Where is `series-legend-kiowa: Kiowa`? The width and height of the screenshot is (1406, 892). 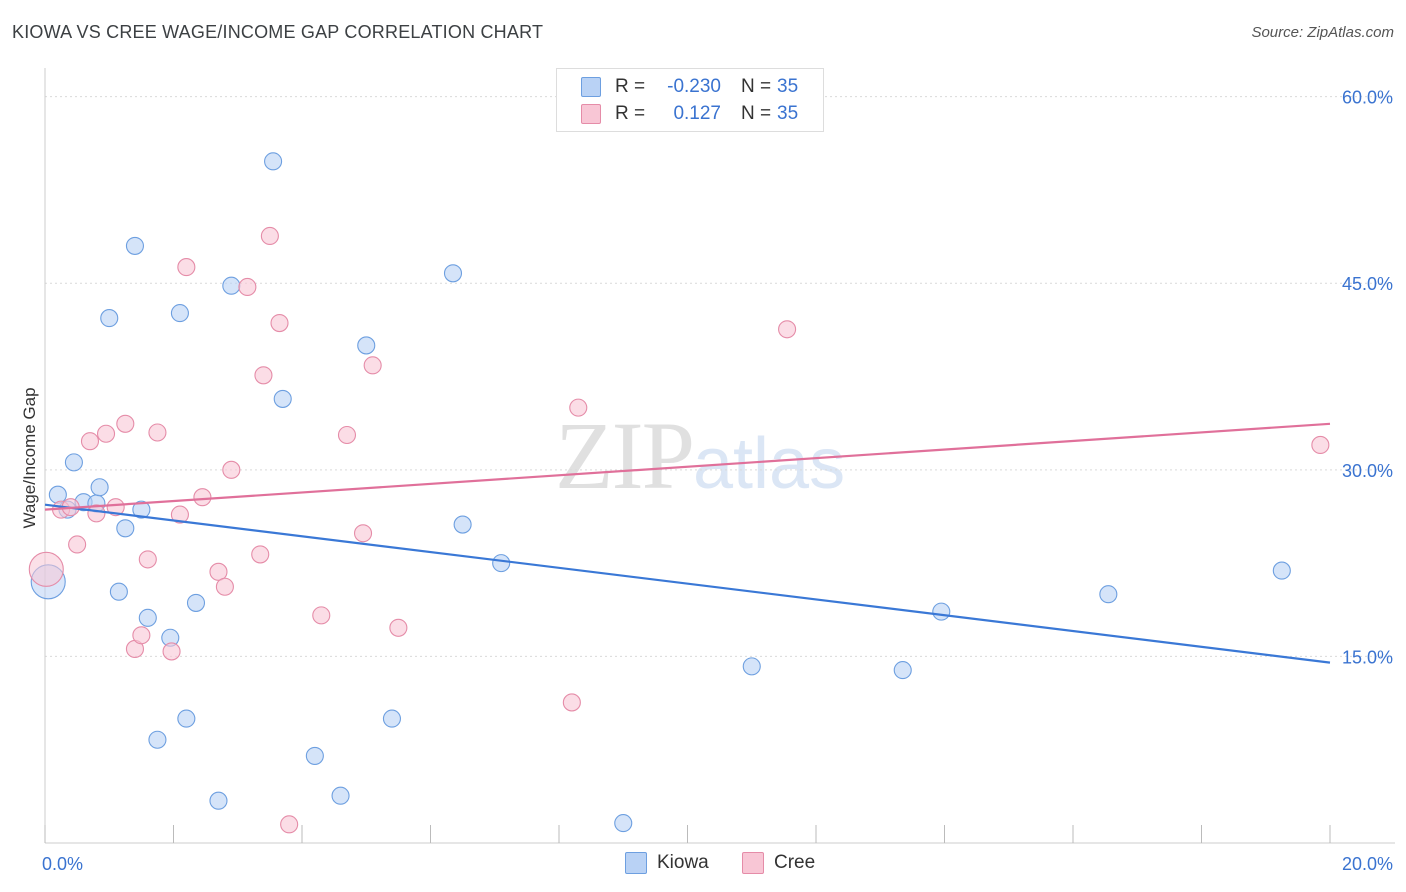
series-legend-kiowa: Kiowa is located at coordinates (667, 863).